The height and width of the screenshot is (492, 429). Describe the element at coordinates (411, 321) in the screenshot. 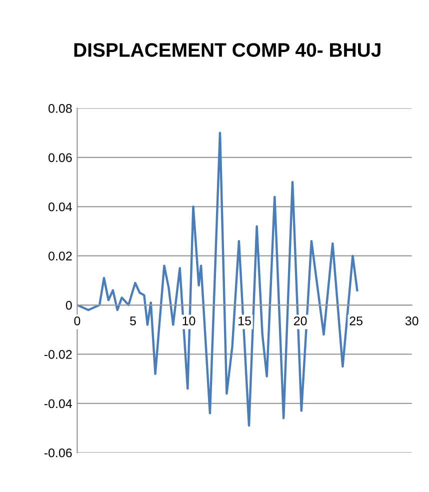

I see `x-tick-label: 30` at that location.